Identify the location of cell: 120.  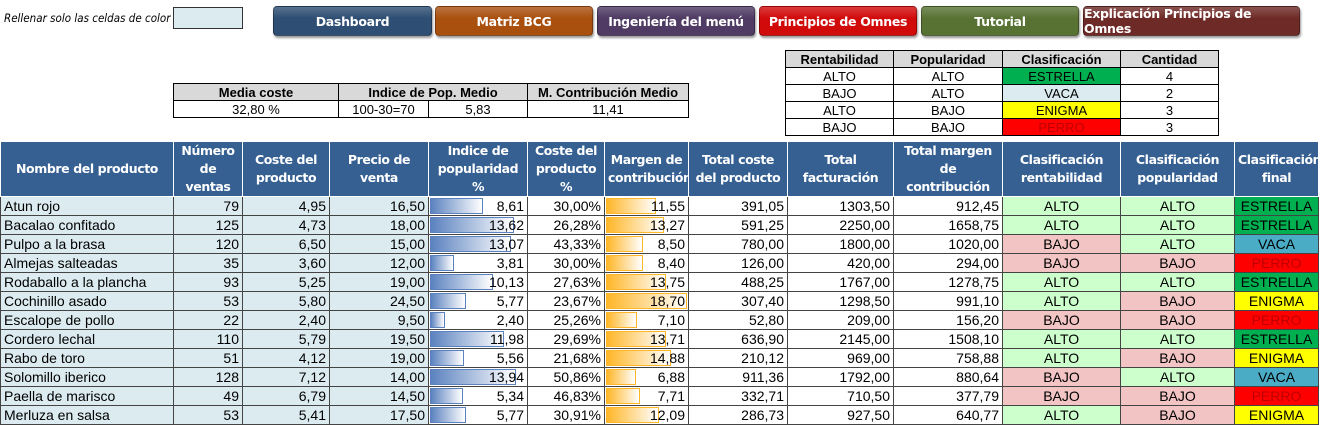
(208, 244).